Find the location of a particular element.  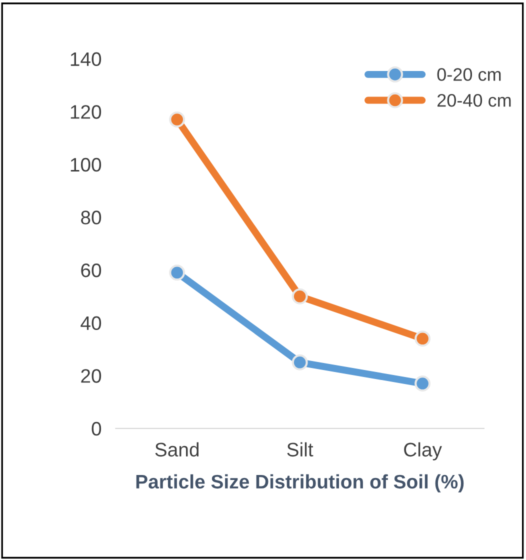

legend-label: 20-40 cm is located at coordinates (474, 100).